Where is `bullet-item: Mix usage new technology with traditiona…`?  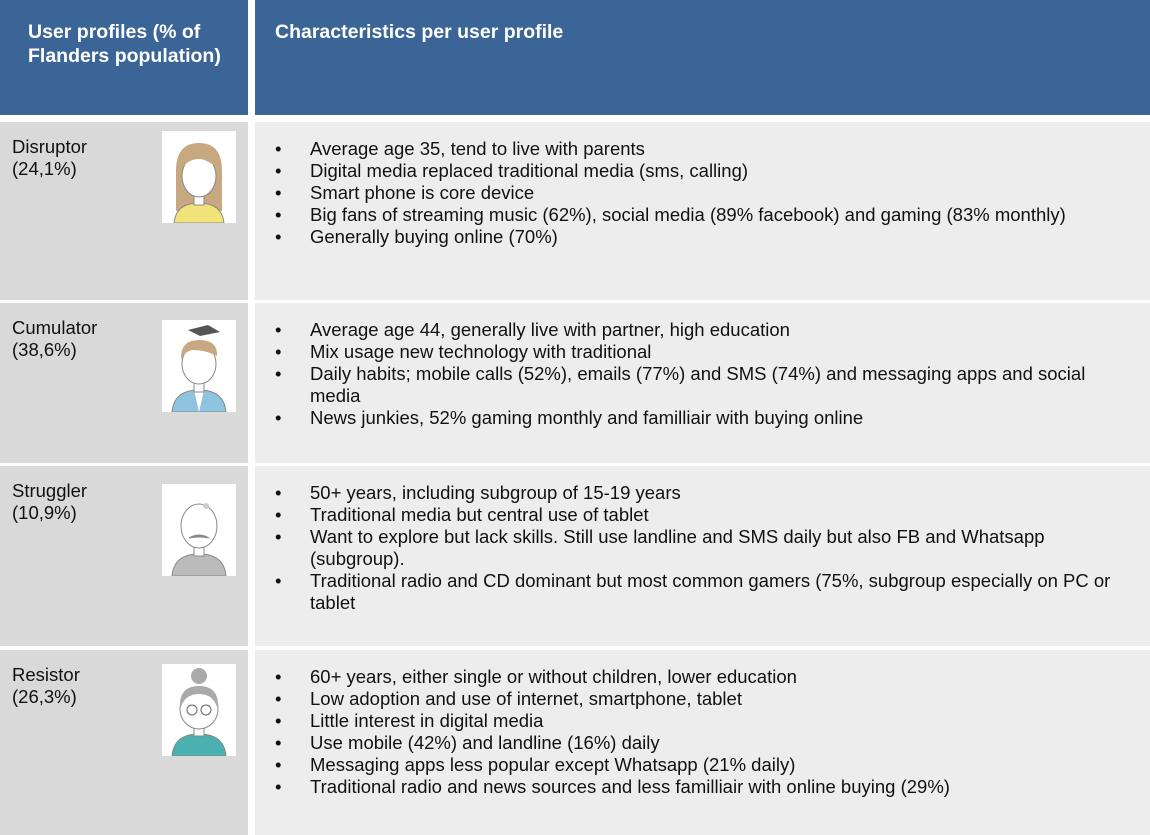 bullet-item: Mix usage new technology with traditiona… is located at coordinates (697, 352).